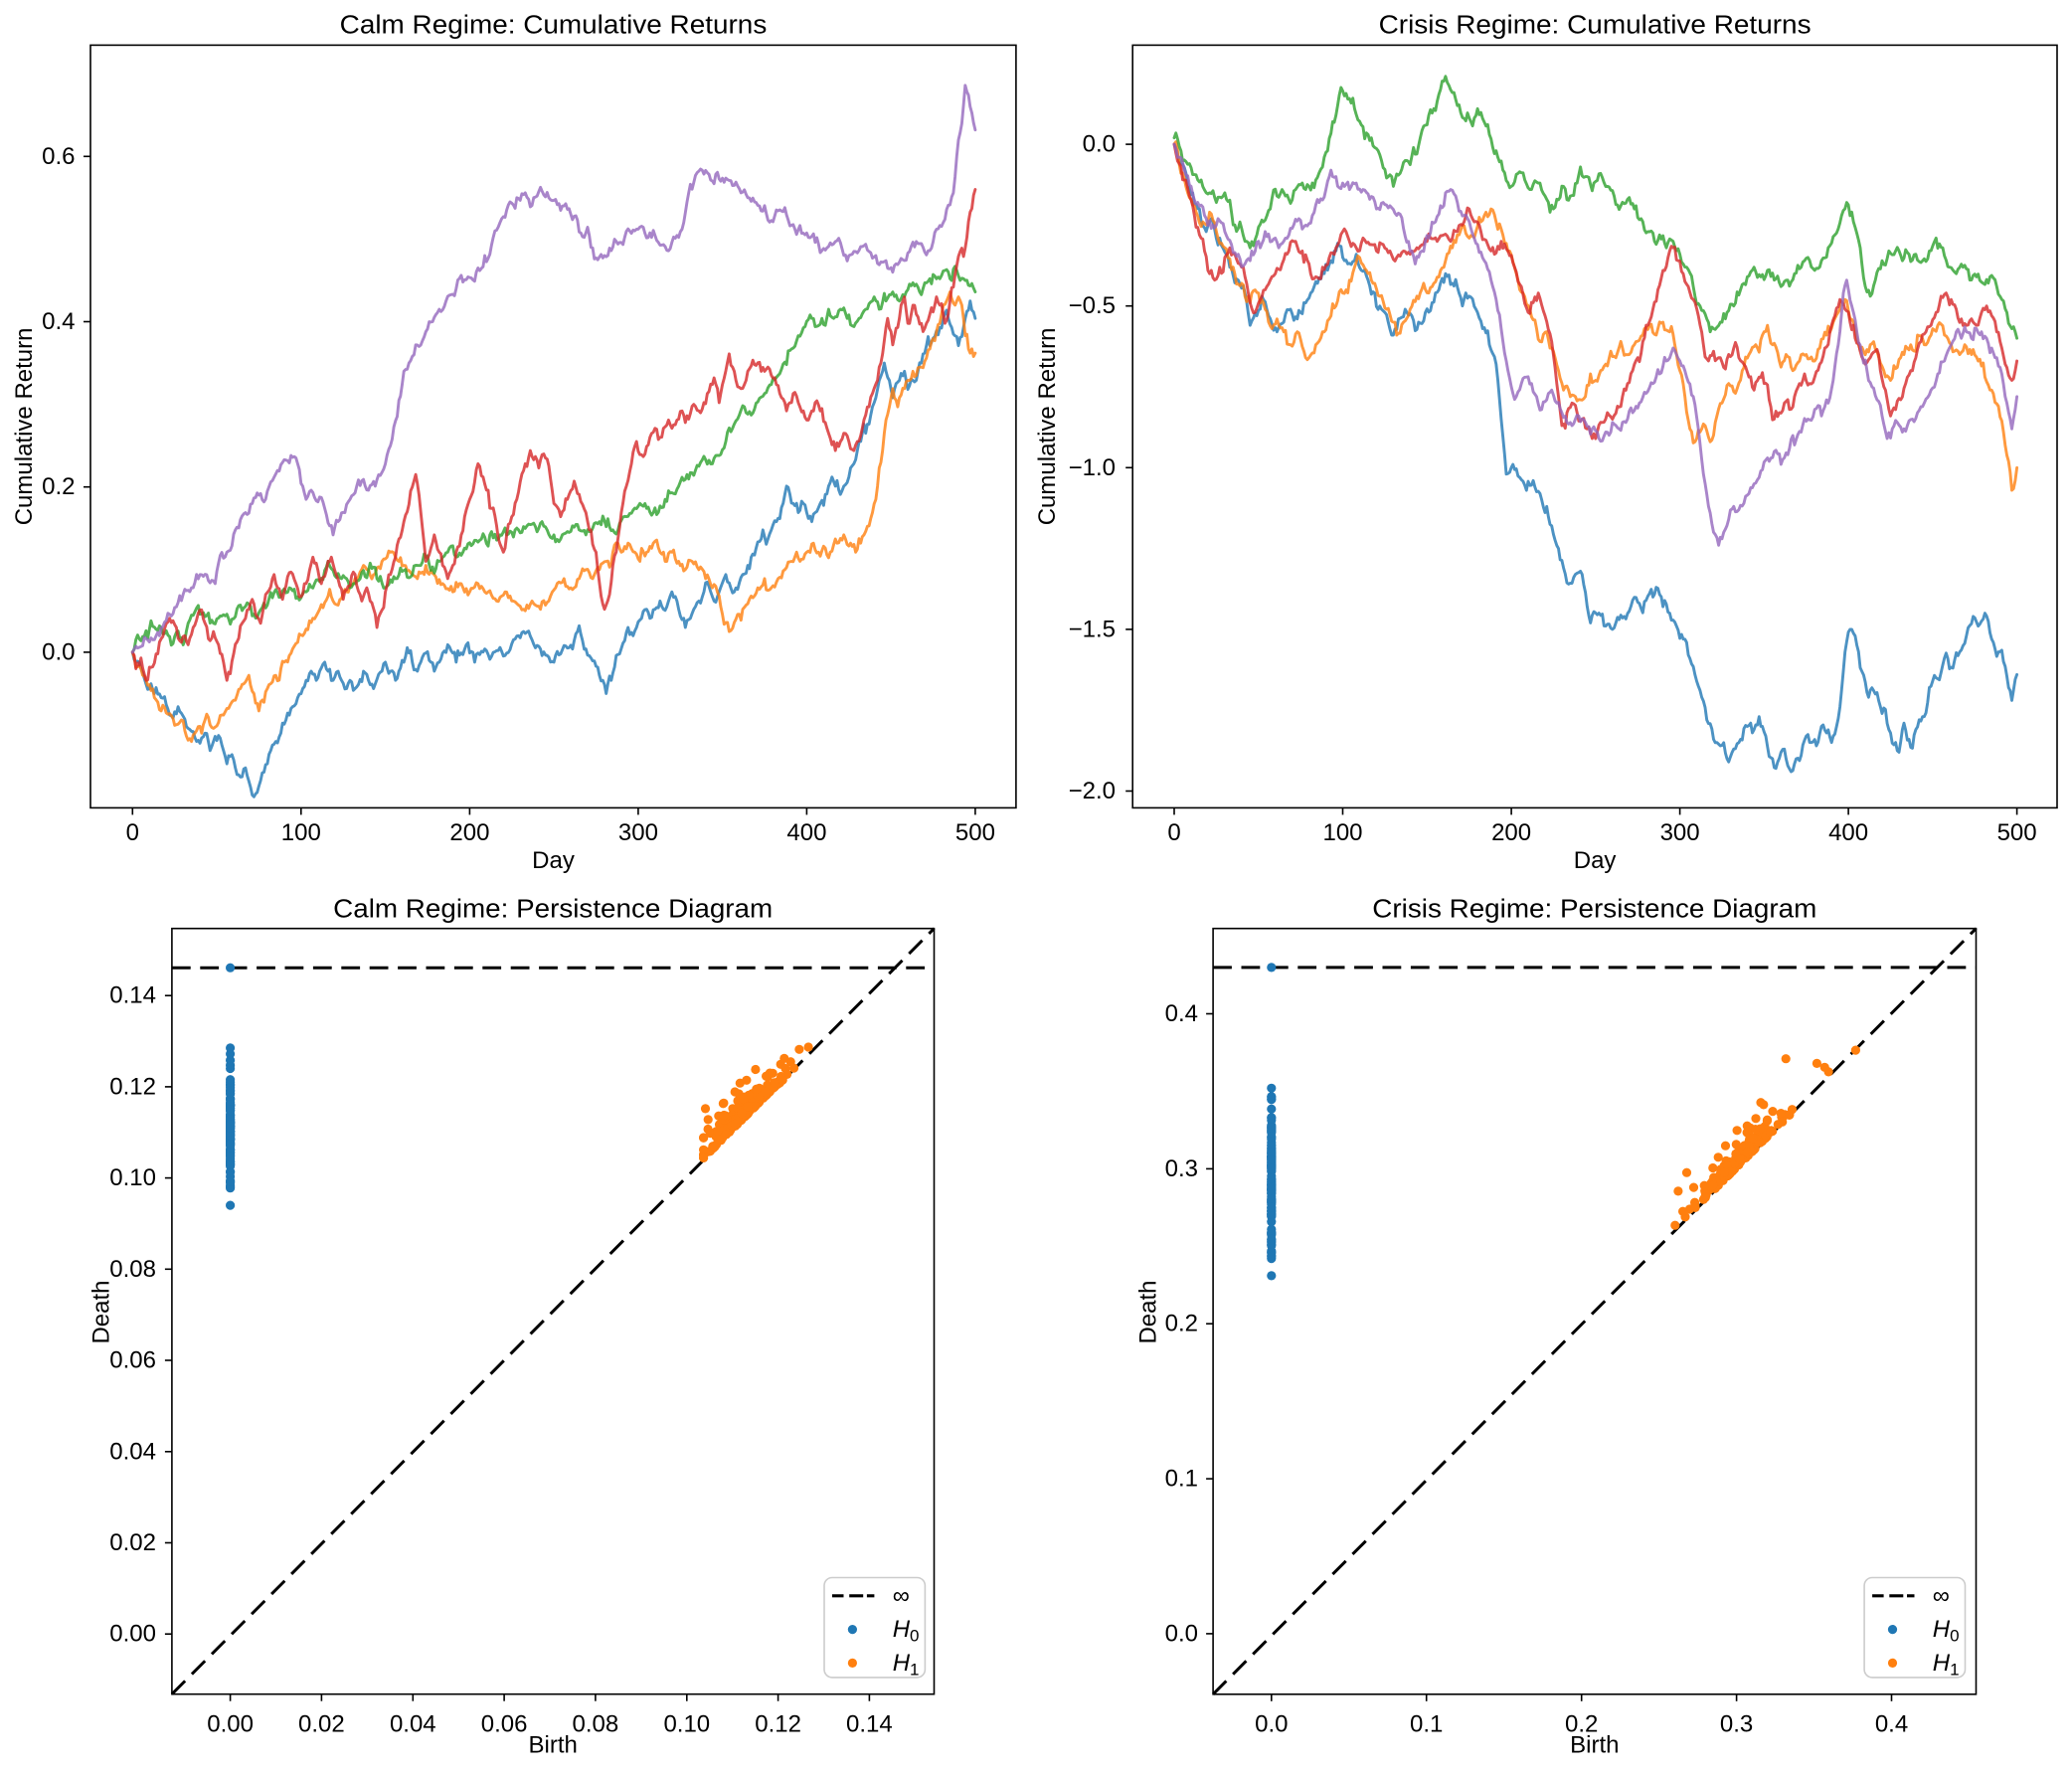 The image size is (2072, 1775). What do you see at coordinates (59, 156) in the screenshot?
I see `svg-text: 0.6` at bounding box center [59, 156].